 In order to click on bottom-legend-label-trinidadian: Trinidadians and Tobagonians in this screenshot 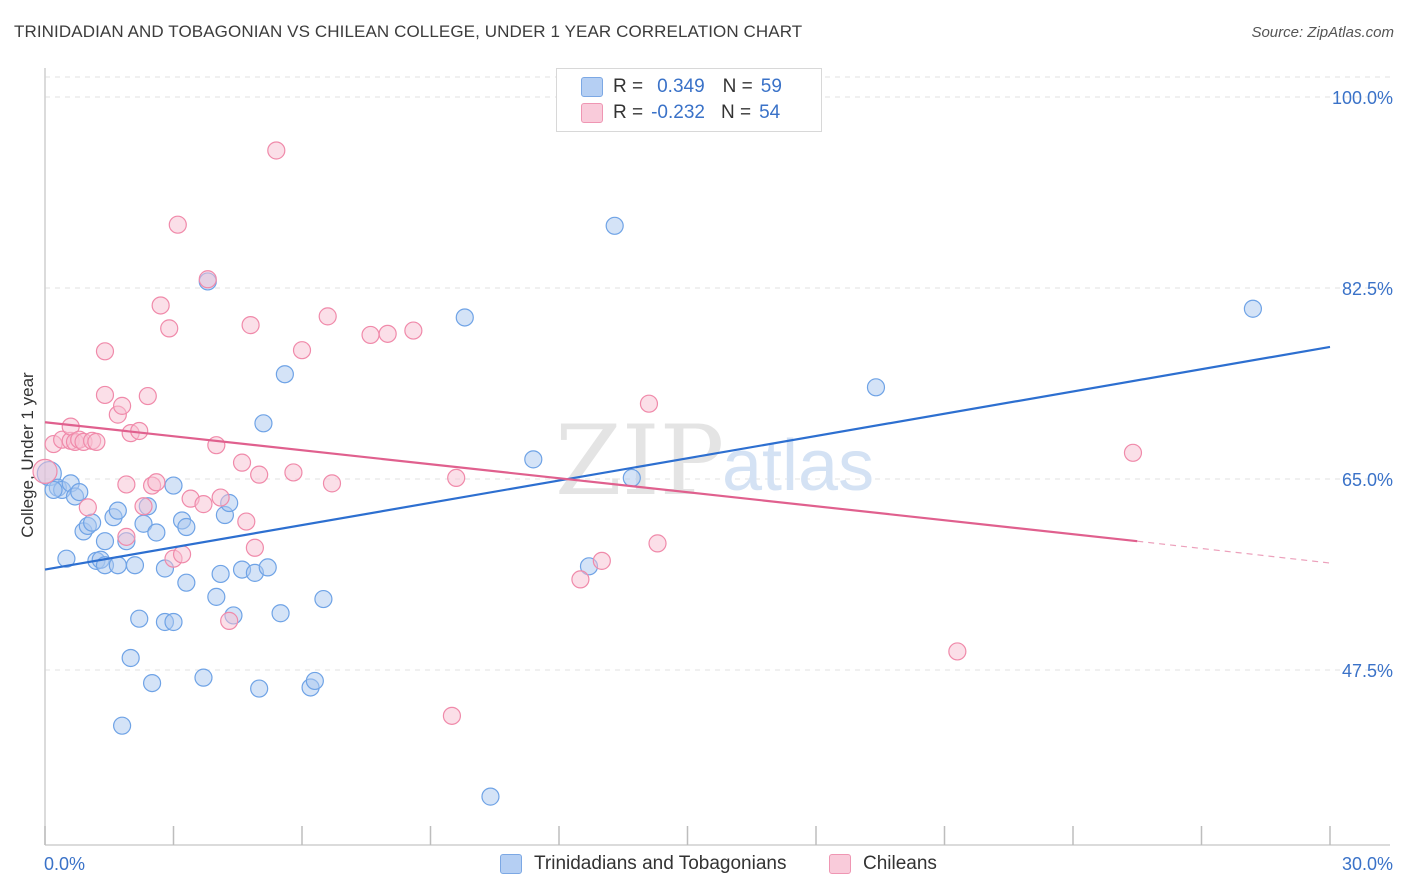, I will do `click(660, 863)`.